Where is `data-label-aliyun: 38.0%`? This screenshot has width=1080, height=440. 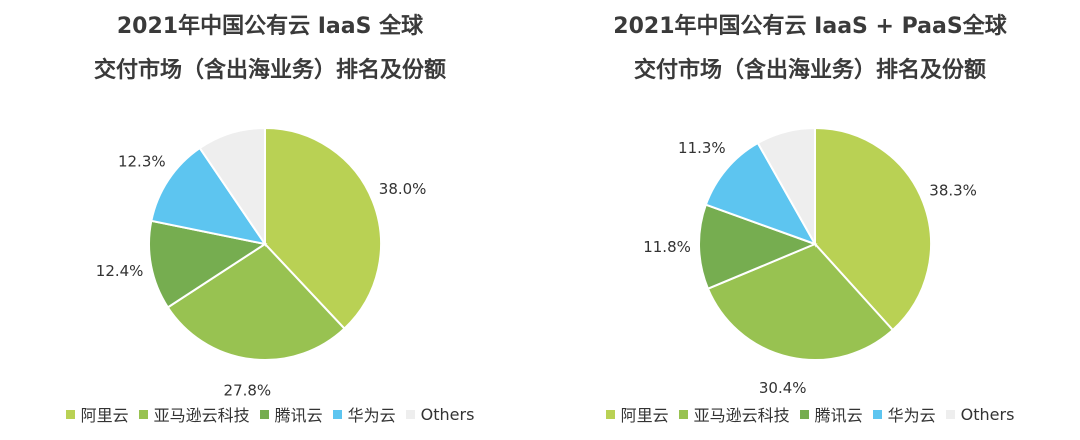
data-label-aliyun: 38.0% is located at coordinates (403, 189).